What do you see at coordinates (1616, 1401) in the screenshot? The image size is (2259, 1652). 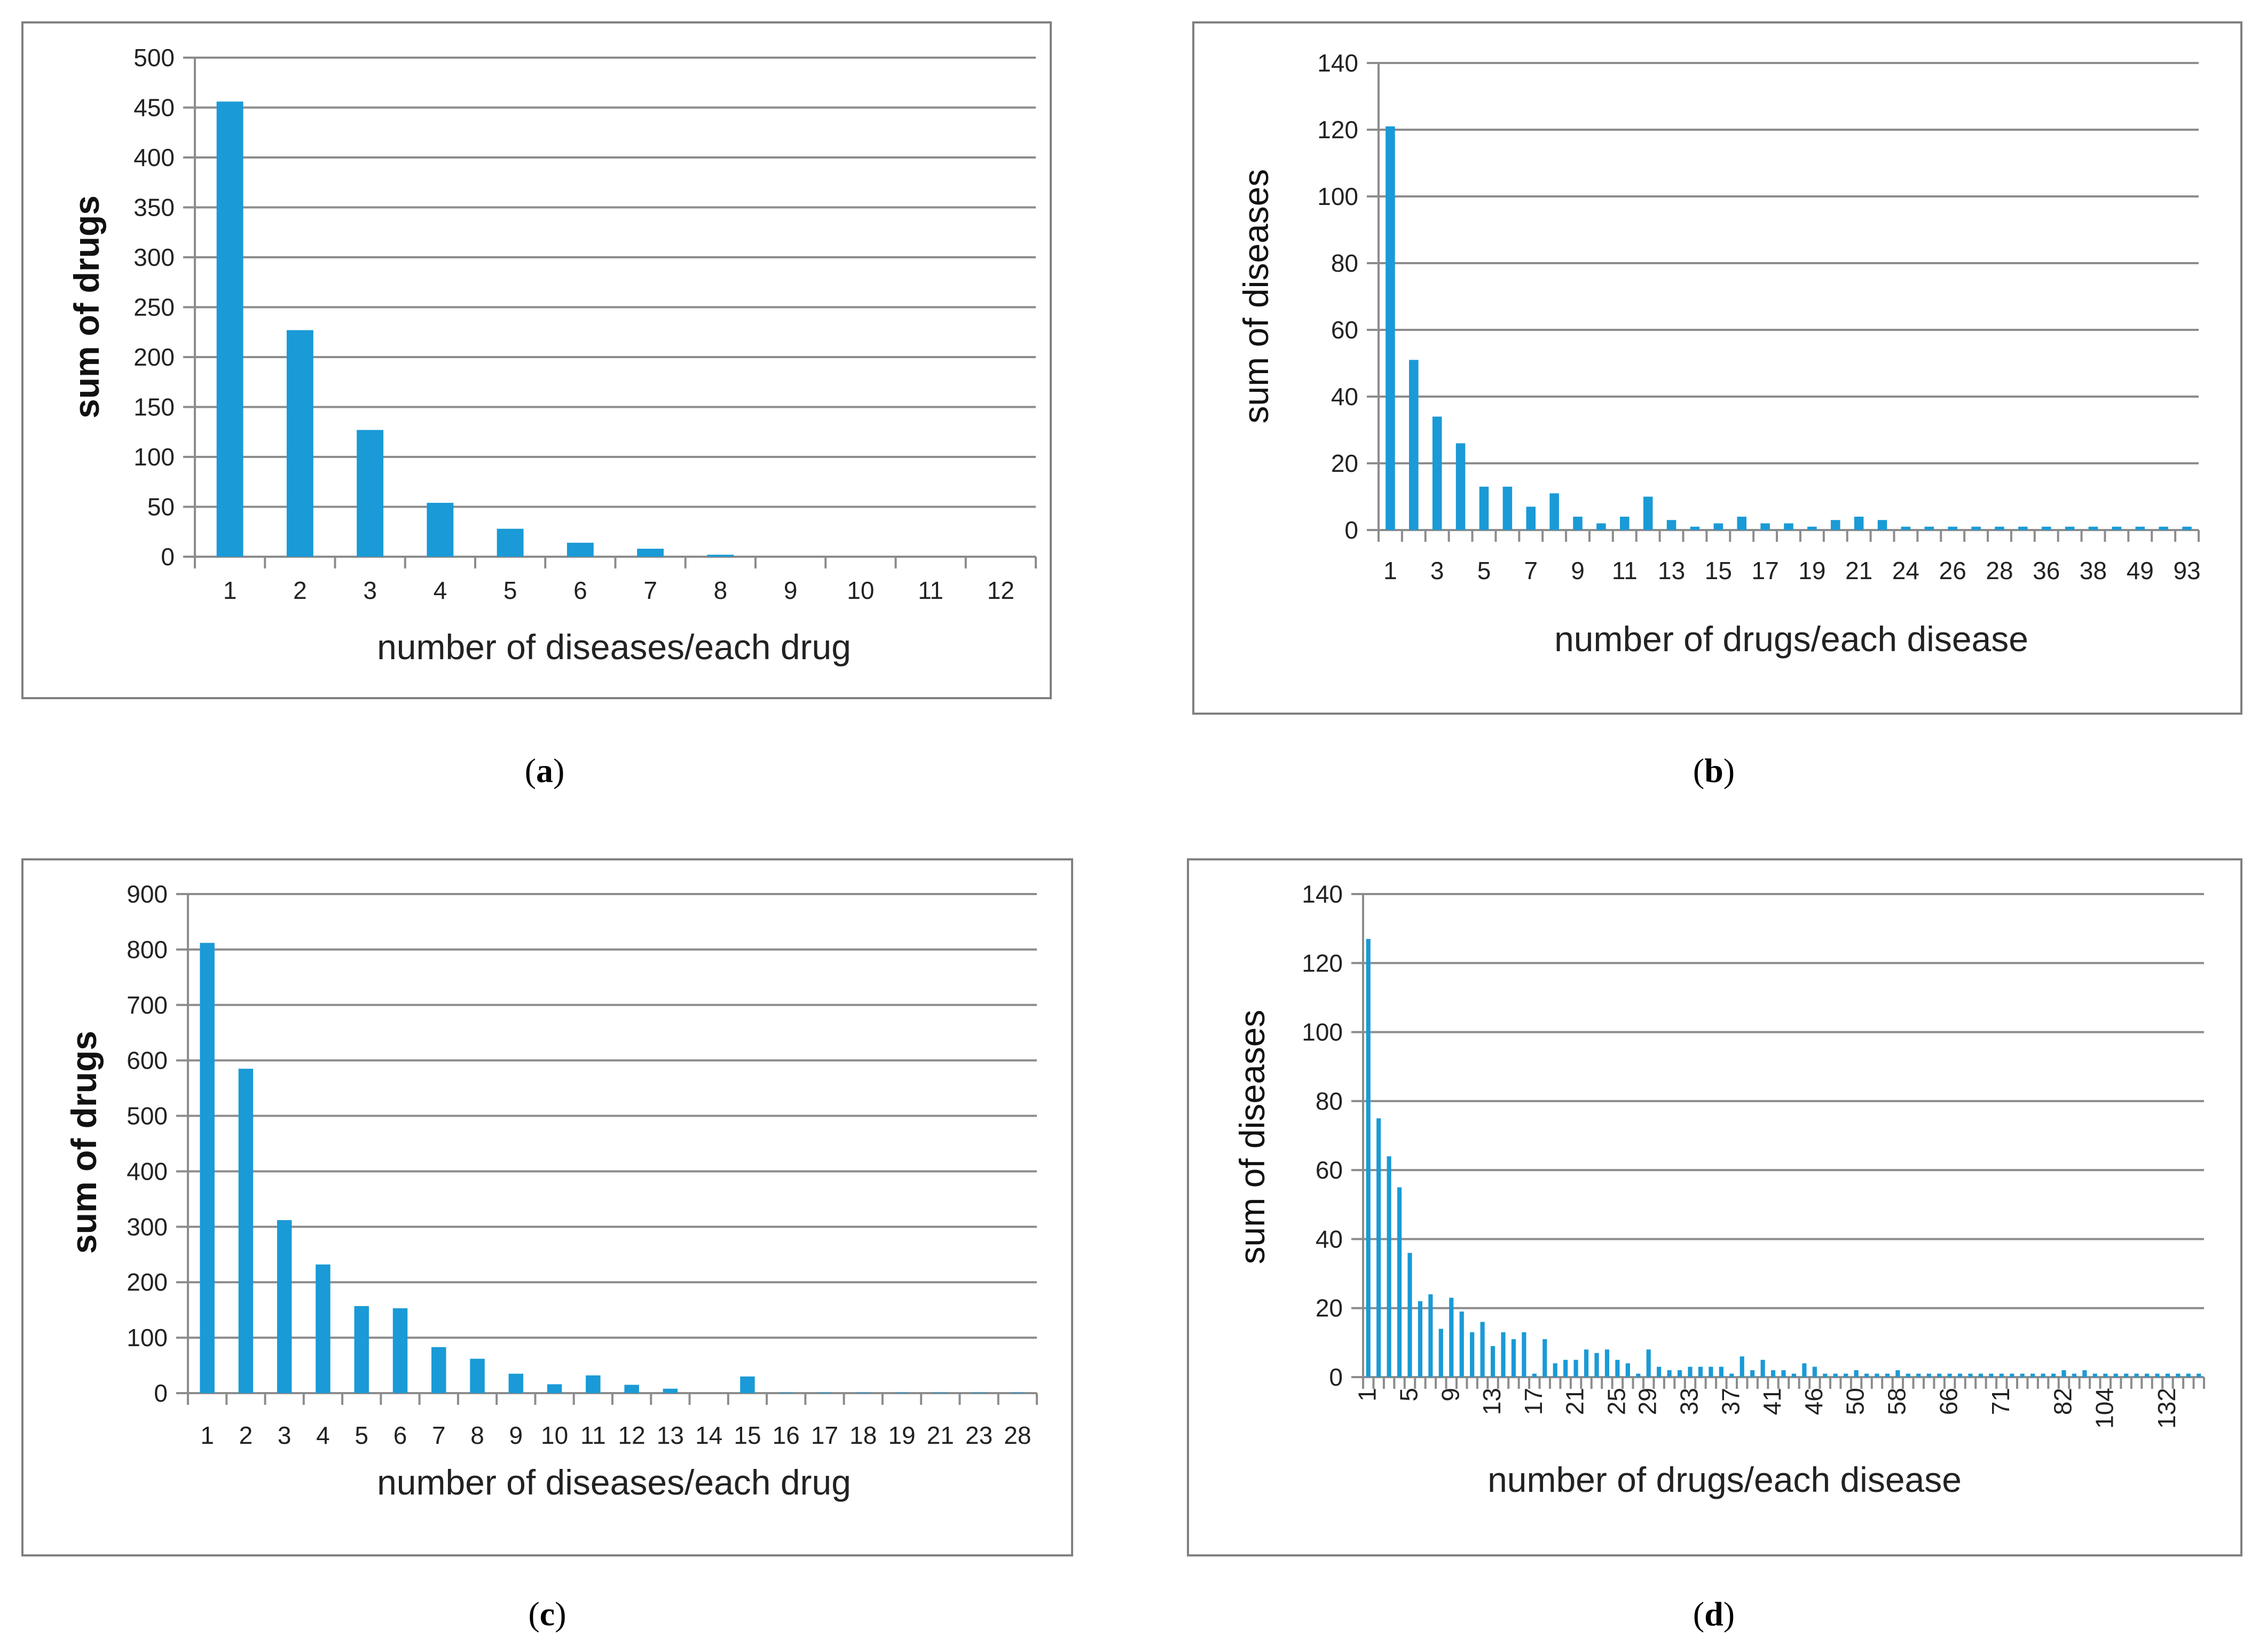 I see `x-tick-label: 25` at bounding box center [1616, 1401].